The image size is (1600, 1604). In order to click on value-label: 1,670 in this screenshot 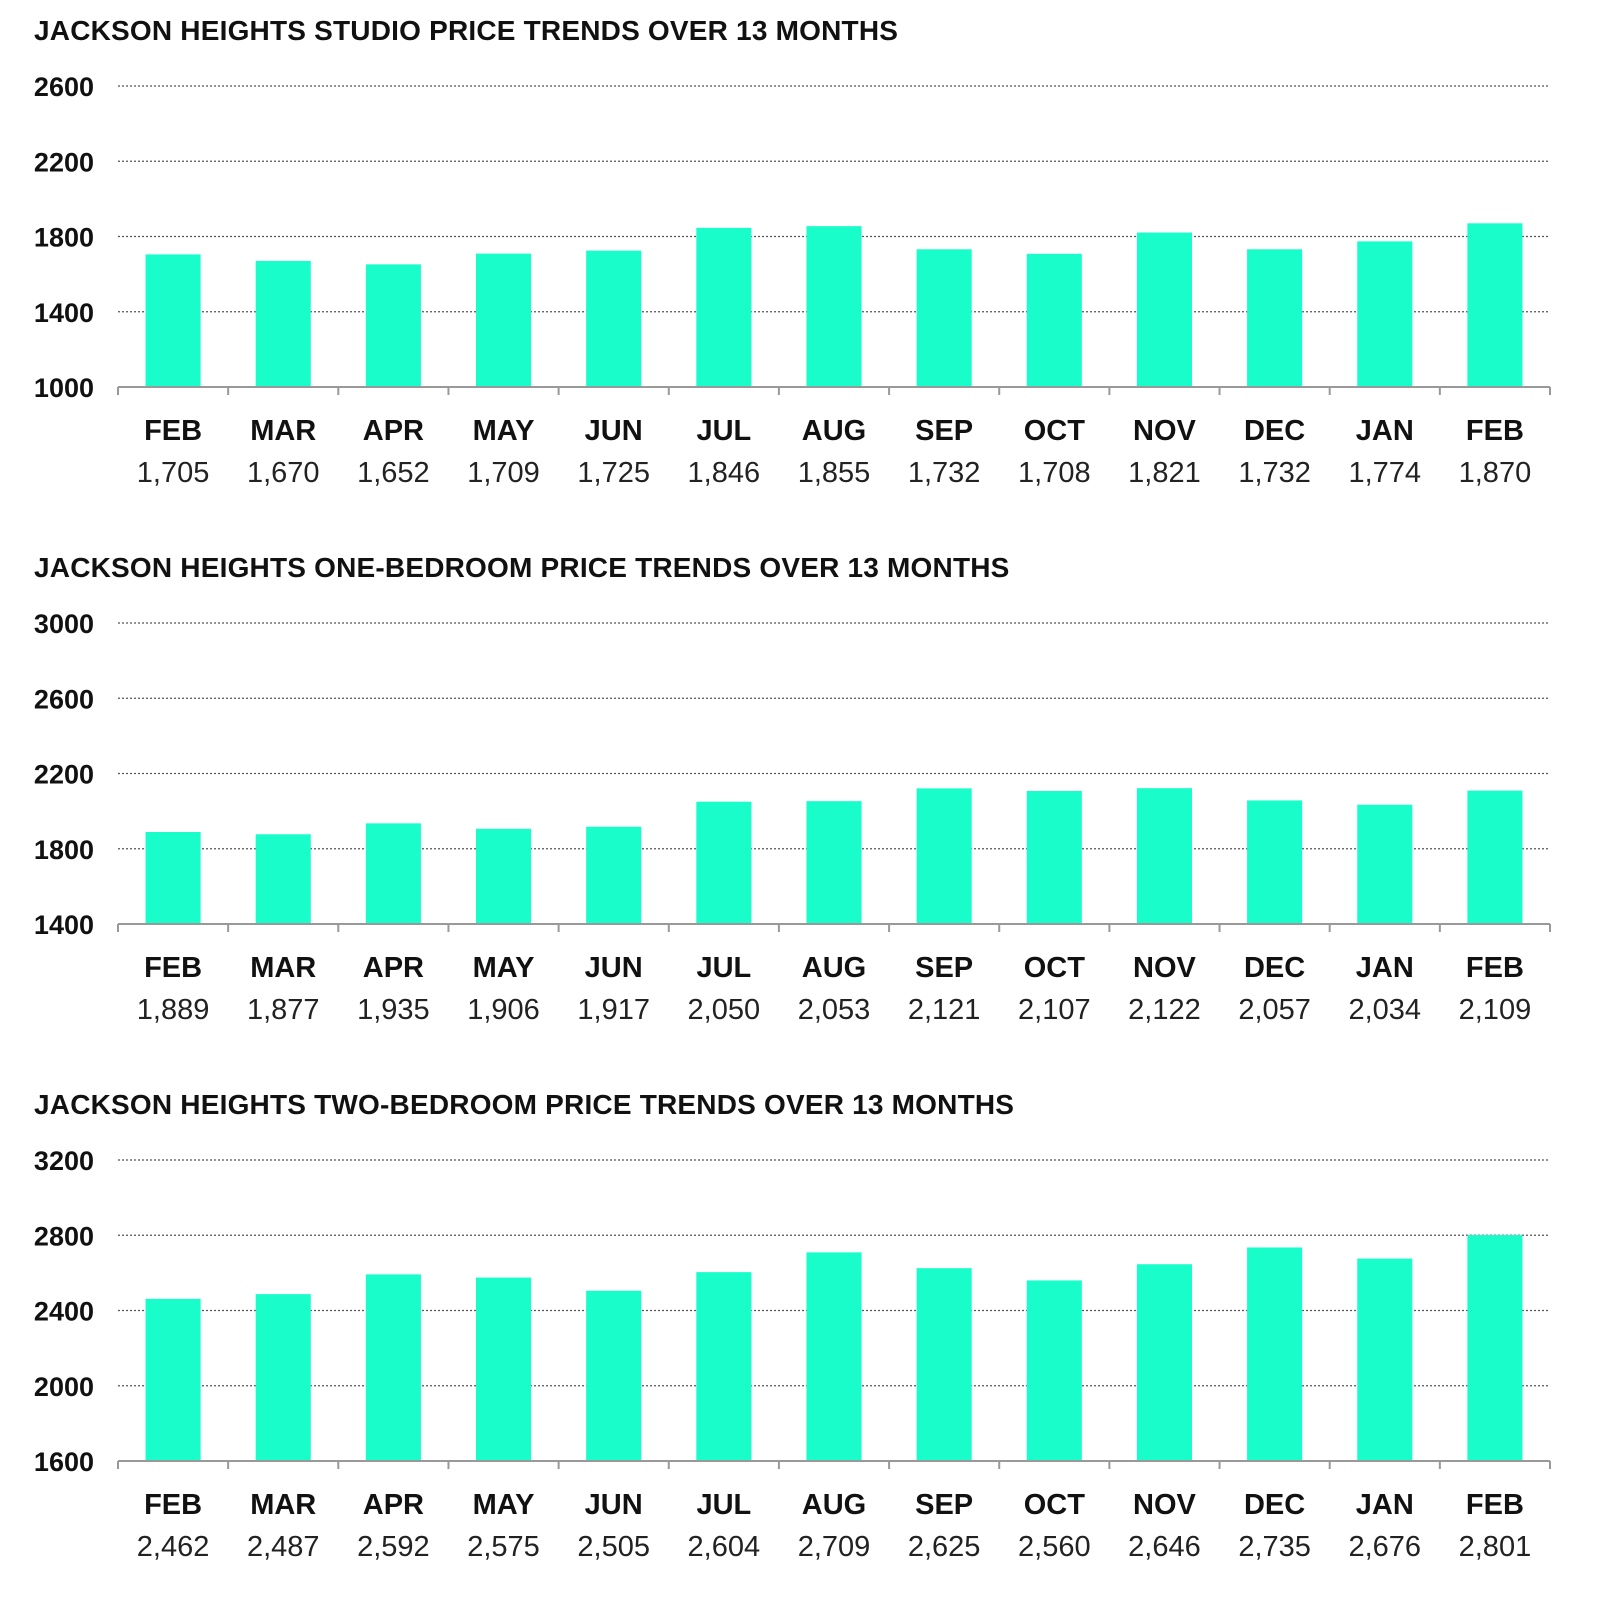, I will do `click(283, 473)`.